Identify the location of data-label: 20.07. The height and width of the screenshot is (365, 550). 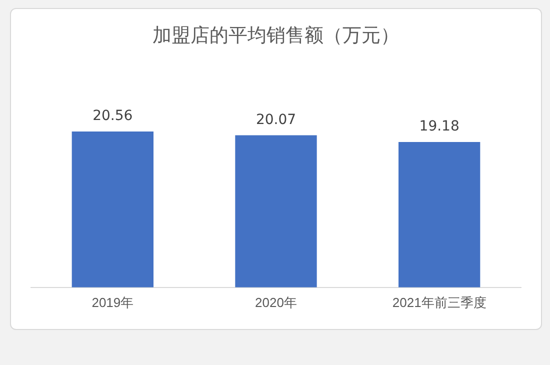
(276, 120).